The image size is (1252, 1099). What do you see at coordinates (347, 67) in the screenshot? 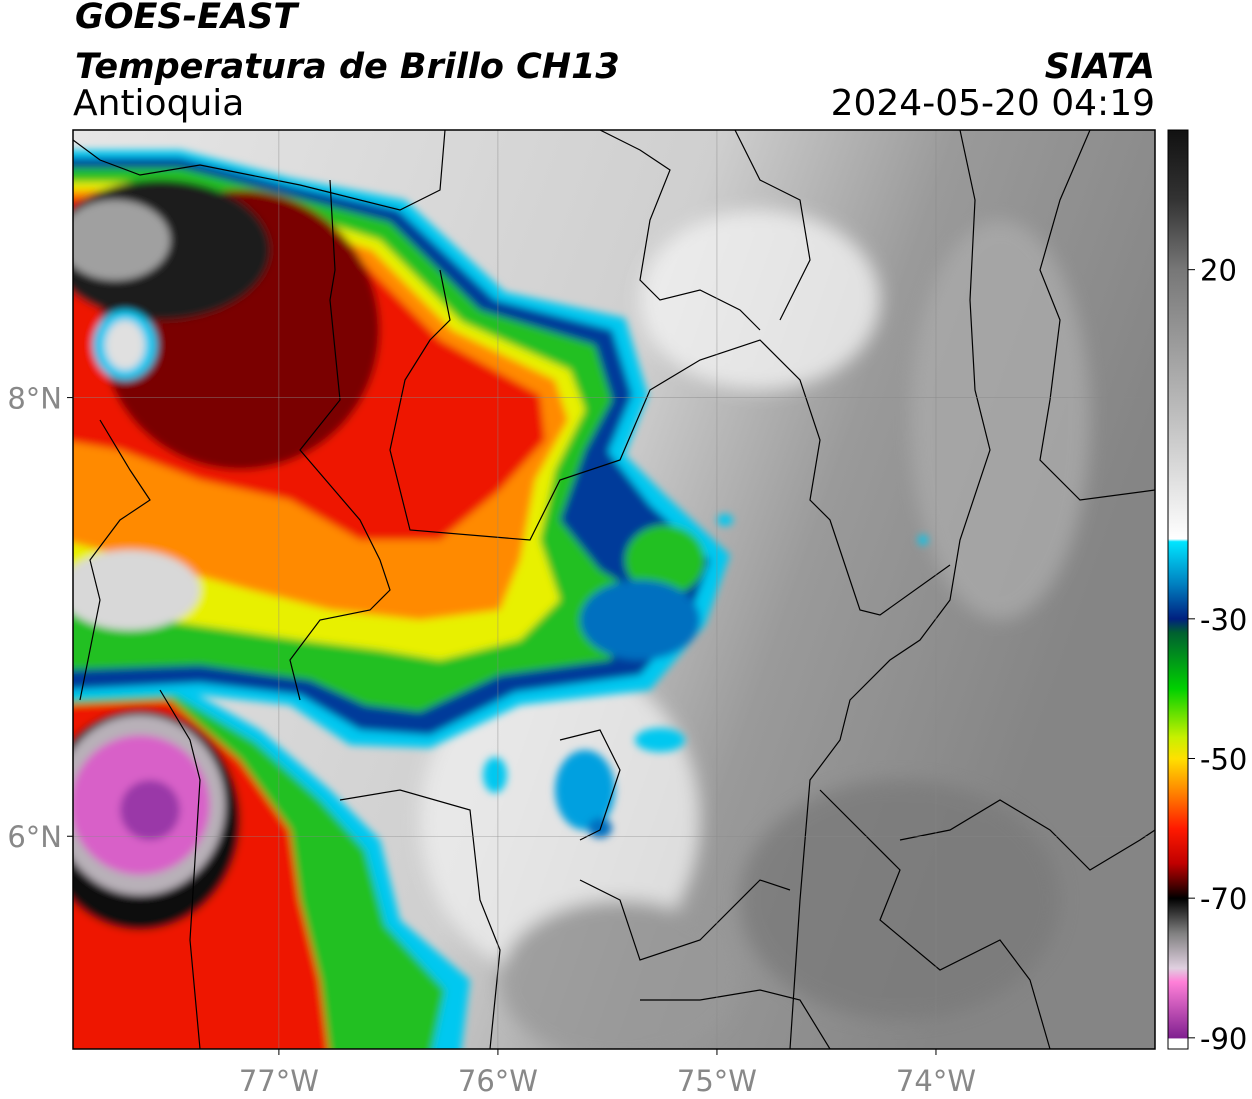
I see `product-title: Temperatura de Brillo CH13` at bounding box center [347, 67].